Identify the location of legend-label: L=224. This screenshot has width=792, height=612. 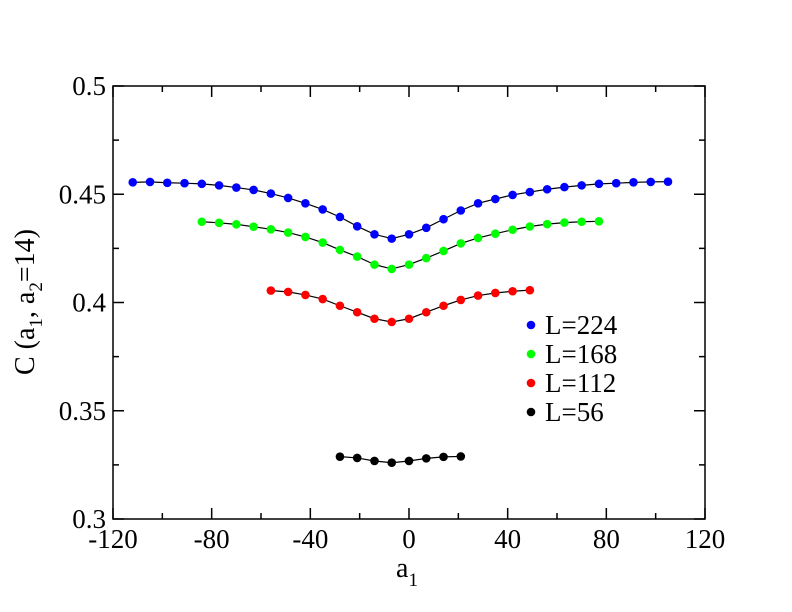
(581, 325).